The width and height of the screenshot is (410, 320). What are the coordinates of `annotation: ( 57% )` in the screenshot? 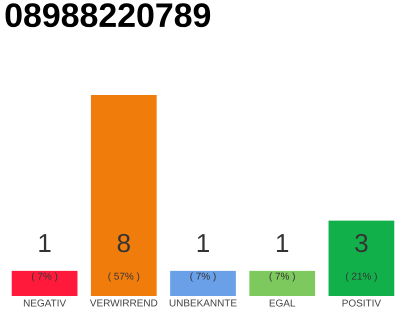 It's located at (124, 277).